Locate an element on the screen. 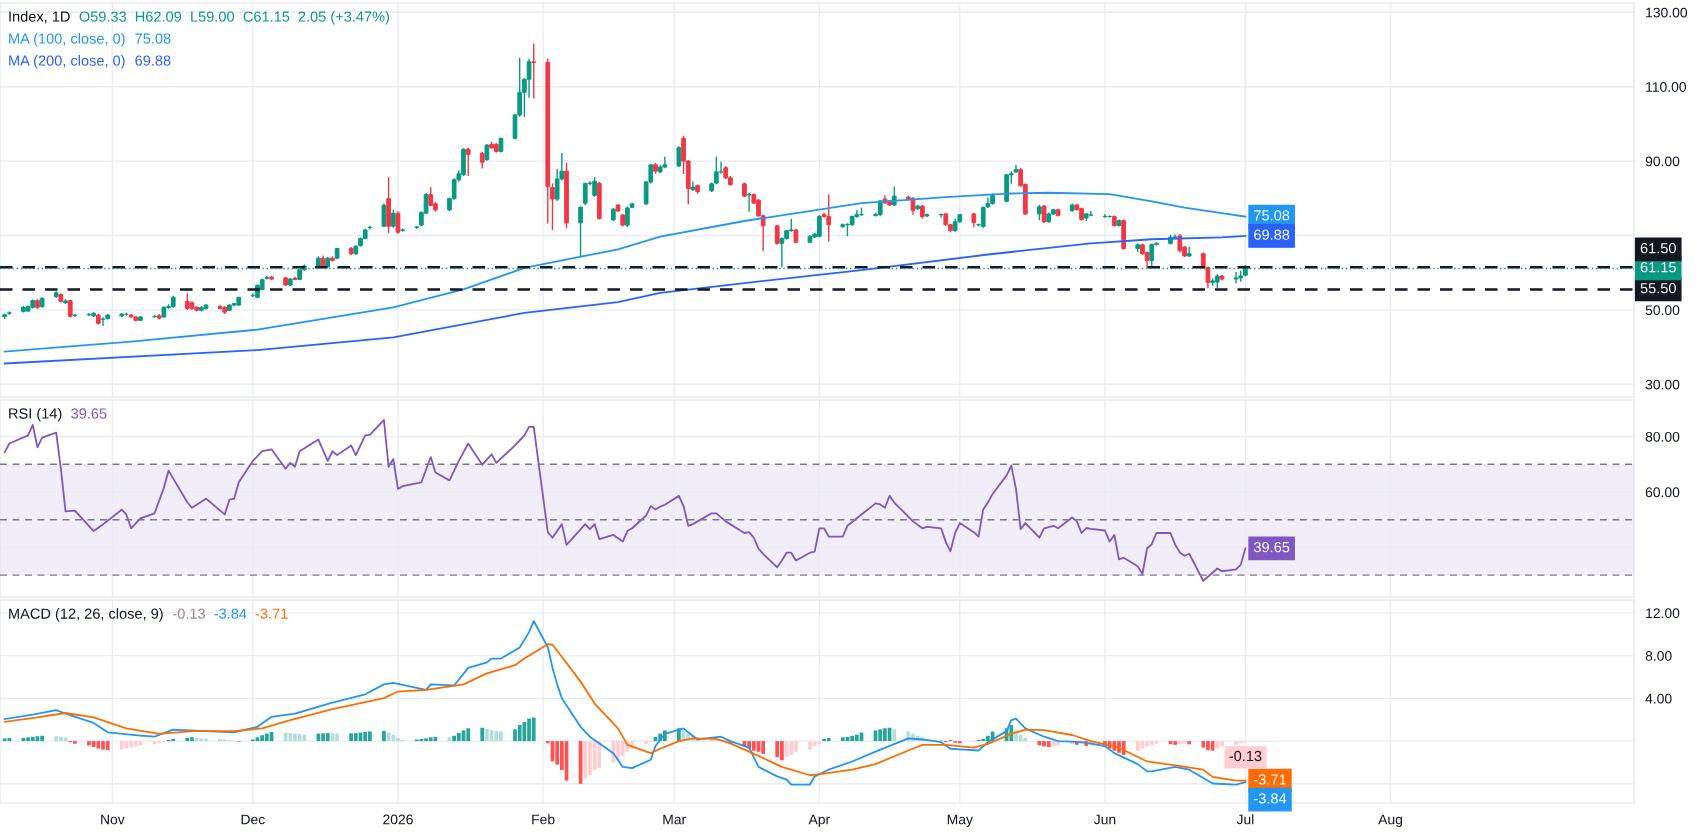 The width and height of the screenshot is (1702, 835). x-tick-label: Jul is located at coordinates (1245, 819).